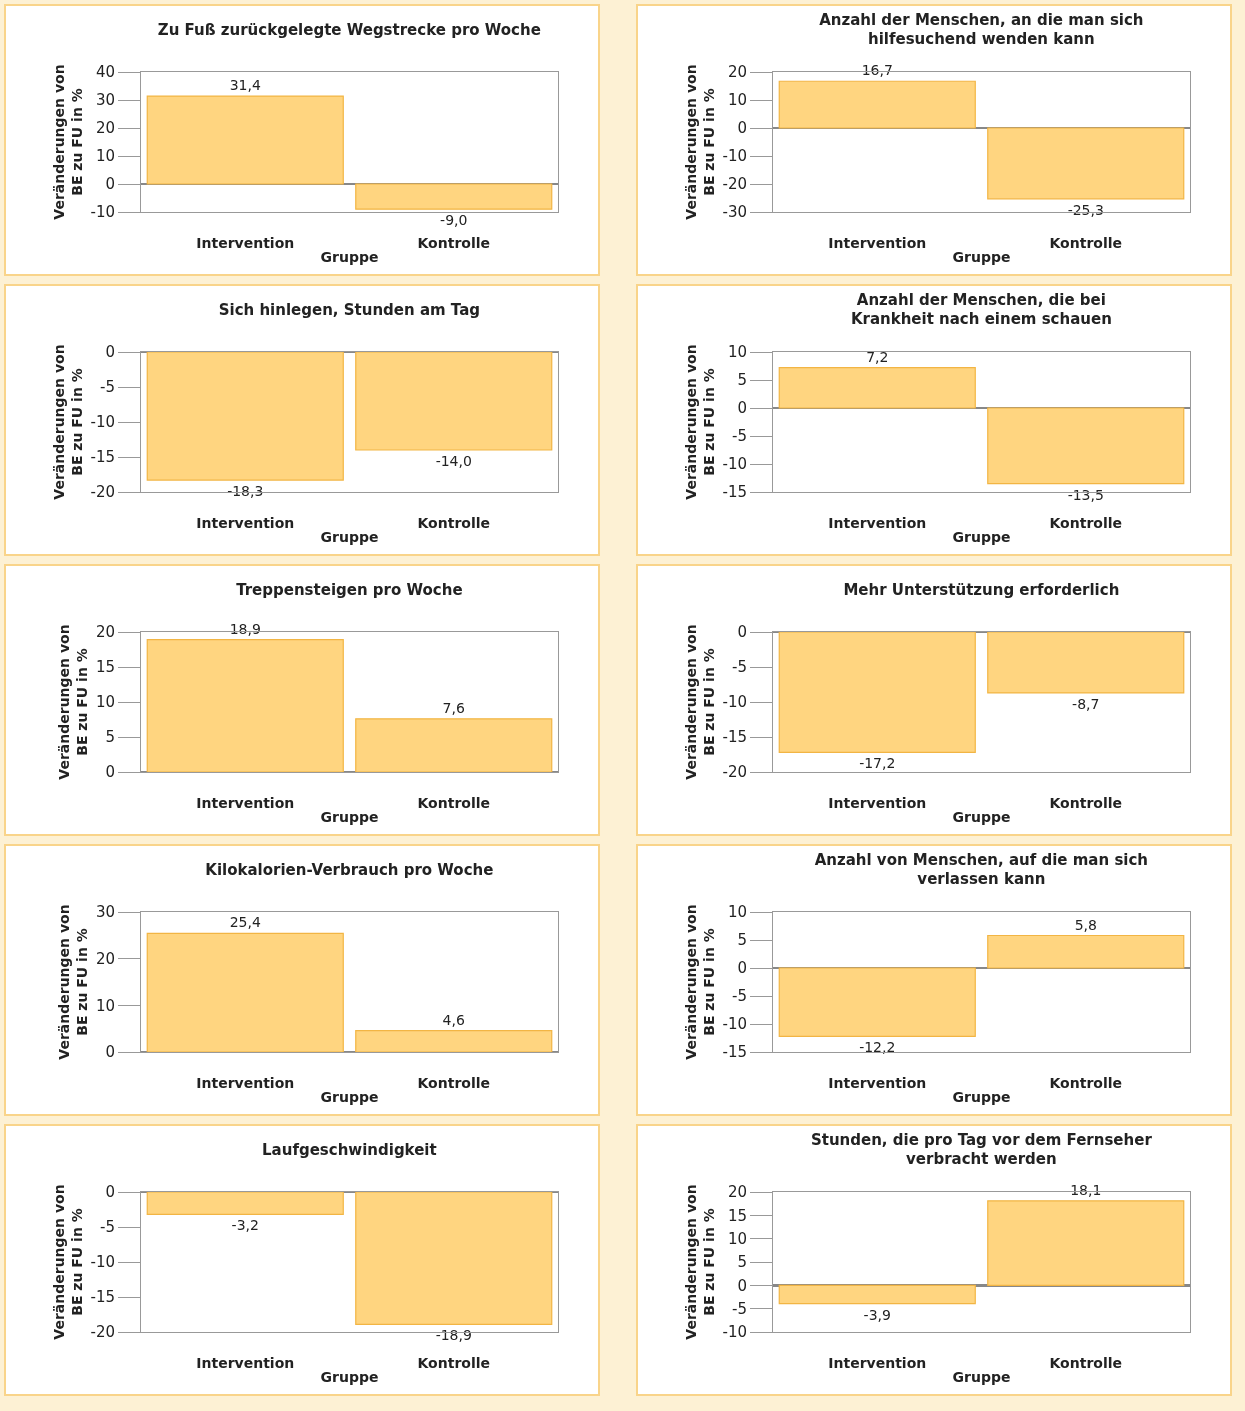 This screenshot has width=1245, height=1411. I want to click on chart-title: Sich hinlegen, Stunden am Tag, so click(349, 310).